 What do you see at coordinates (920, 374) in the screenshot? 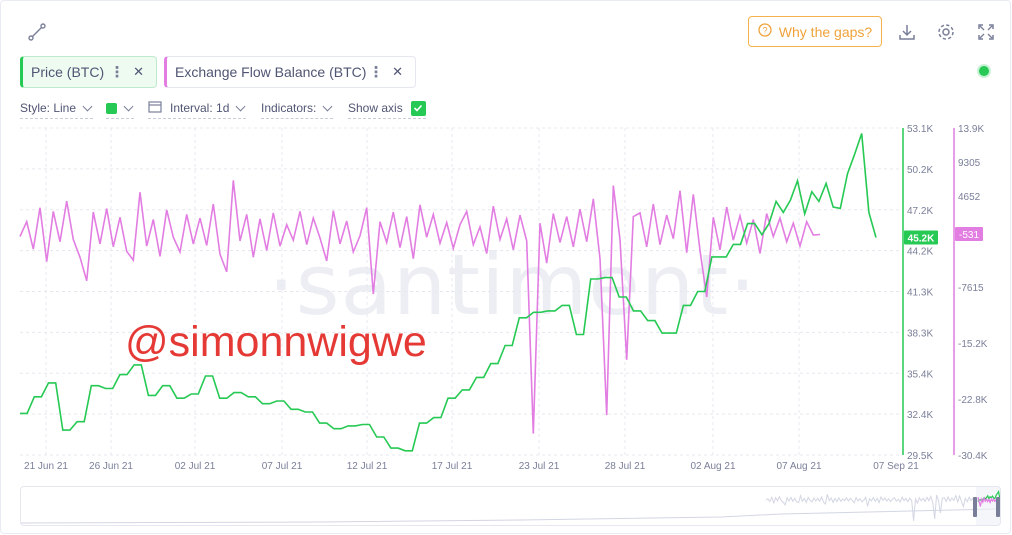
I see `price-tick-label: 35.4K` at bounding box center [920, 374].